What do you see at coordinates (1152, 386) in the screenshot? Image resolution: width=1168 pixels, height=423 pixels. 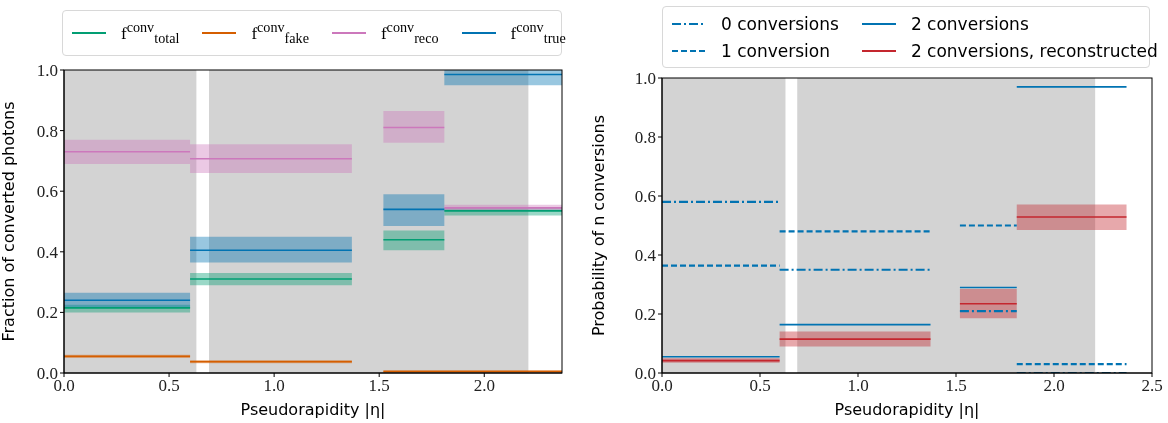 I see `x-tick-label: 2.5` at bounding box center [1152, 386].